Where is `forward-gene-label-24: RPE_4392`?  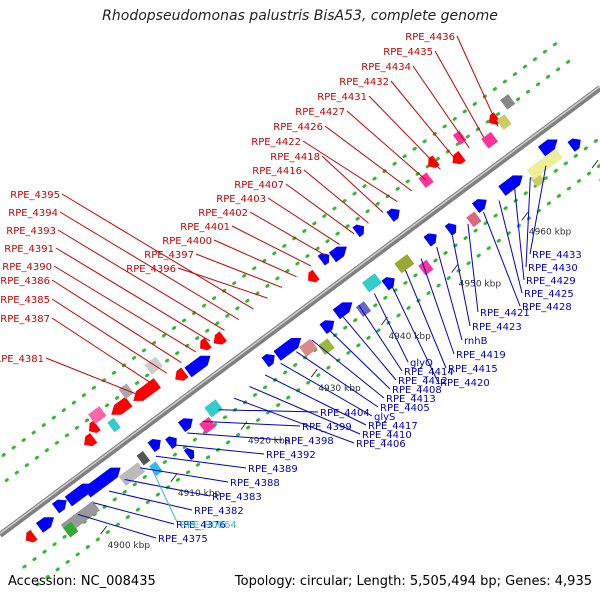 forward-gene-label-24: RPE_4392 is located at coordinates (291, 455).